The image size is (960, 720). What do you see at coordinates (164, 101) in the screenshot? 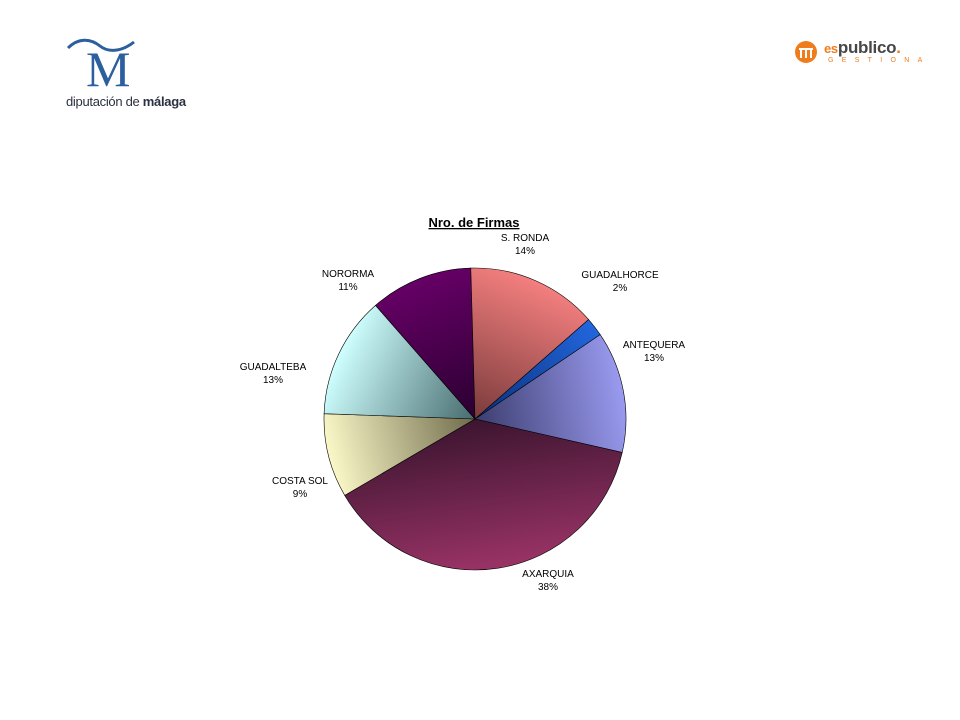
I see `org-name-bold: málaga` at bounding box center [164, 101].